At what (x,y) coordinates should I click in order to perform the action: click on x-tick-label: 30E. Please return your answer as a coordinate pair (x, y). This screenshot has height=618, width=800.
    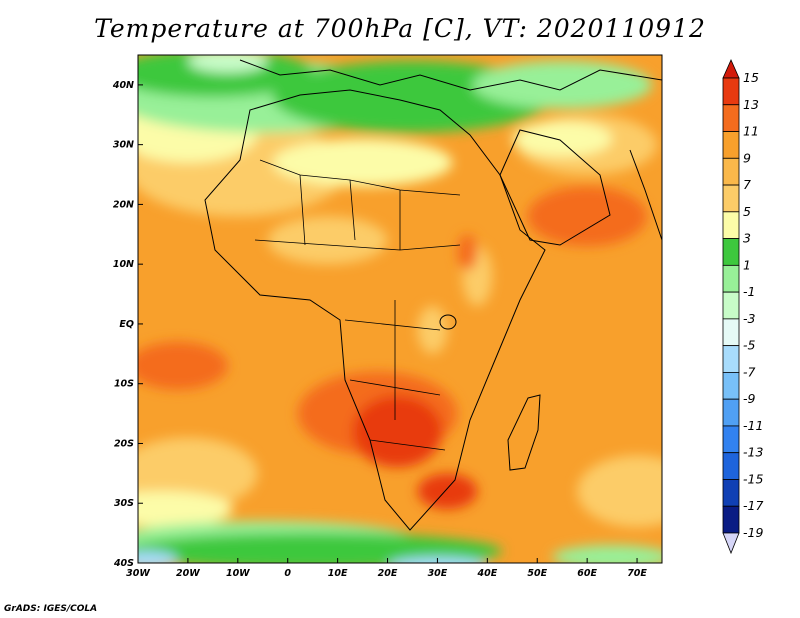
    Looking at the image, I should click on (438, 573).